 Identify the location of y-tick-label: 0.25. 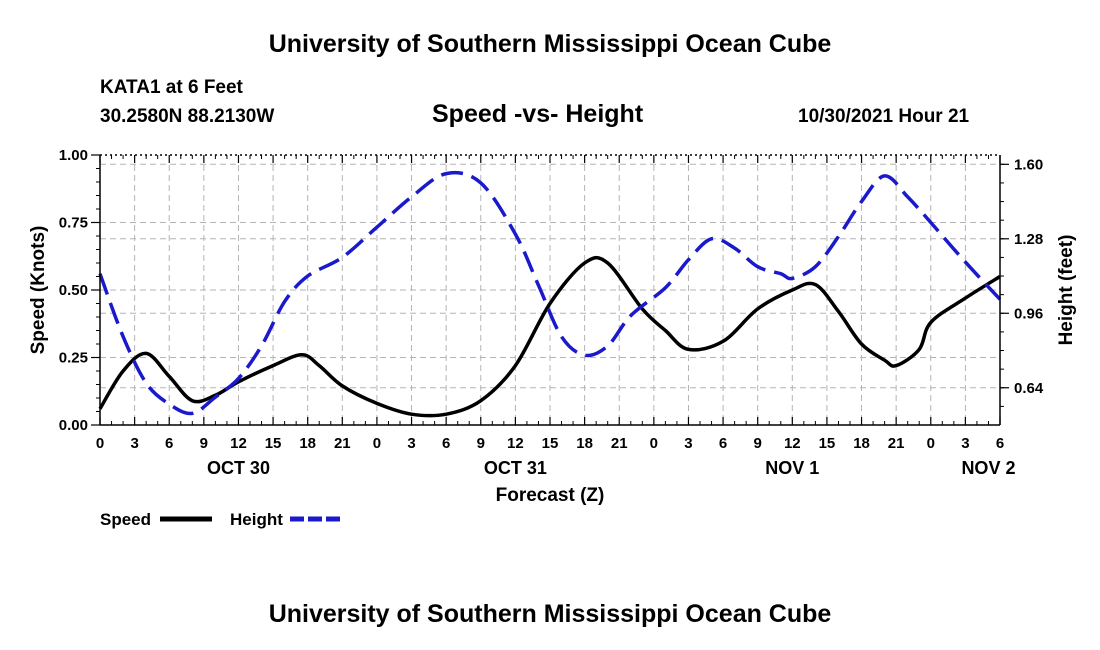
(73, 358).